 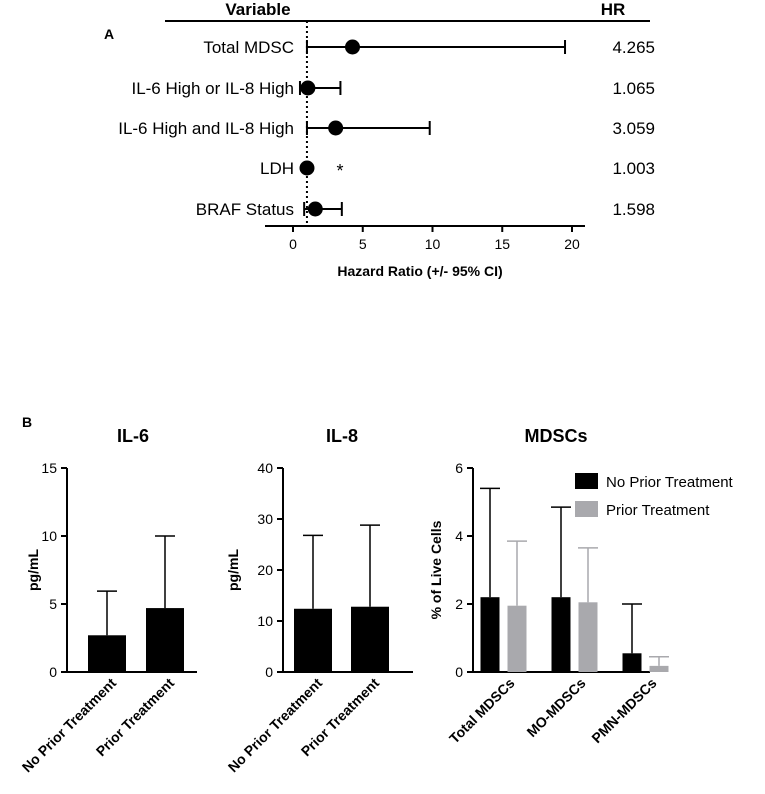 I want to click on hr-value: 1.065, so click(x=633, y=88).